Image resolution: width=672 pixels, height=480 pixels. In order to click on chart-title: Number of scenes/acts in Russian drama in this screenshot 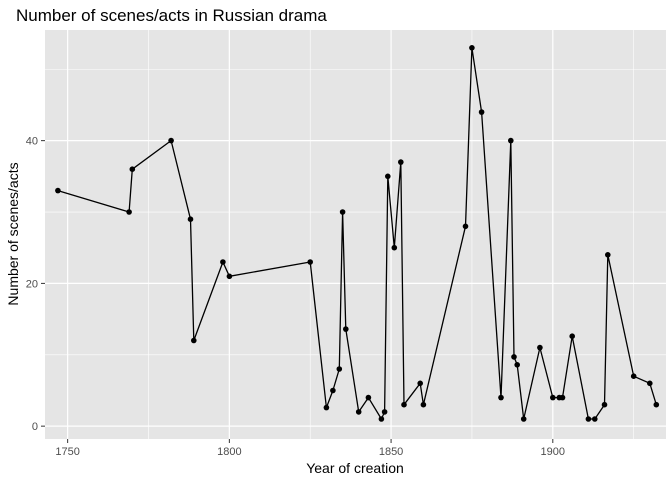, I will do `click(171, 15)`.